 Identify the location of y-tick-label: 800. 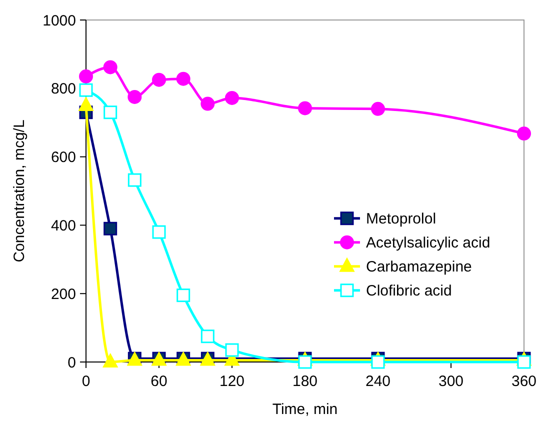
(63, 89).